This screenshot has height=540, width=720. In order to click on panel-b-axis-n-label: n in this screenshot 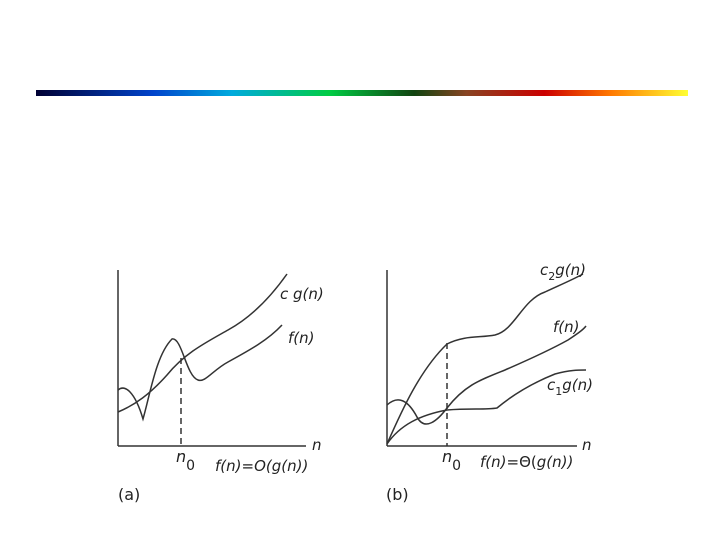, I will do `click(587, 445)`.